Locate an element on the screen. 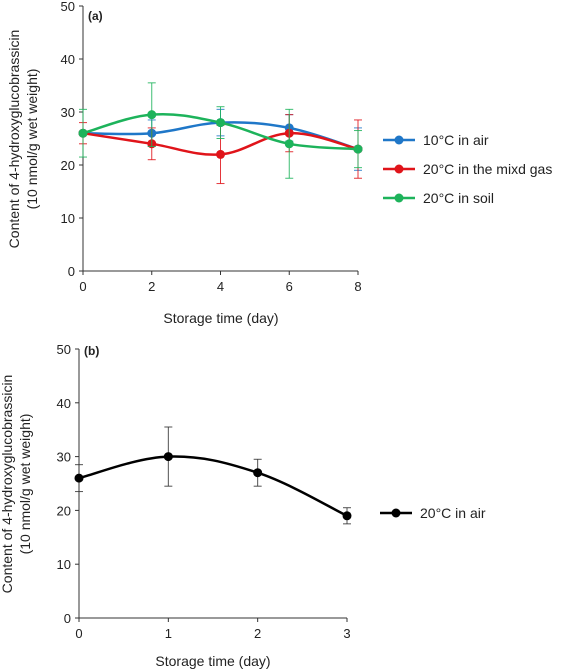  x-tick-label: 3 is located at coordinates (346, 633).